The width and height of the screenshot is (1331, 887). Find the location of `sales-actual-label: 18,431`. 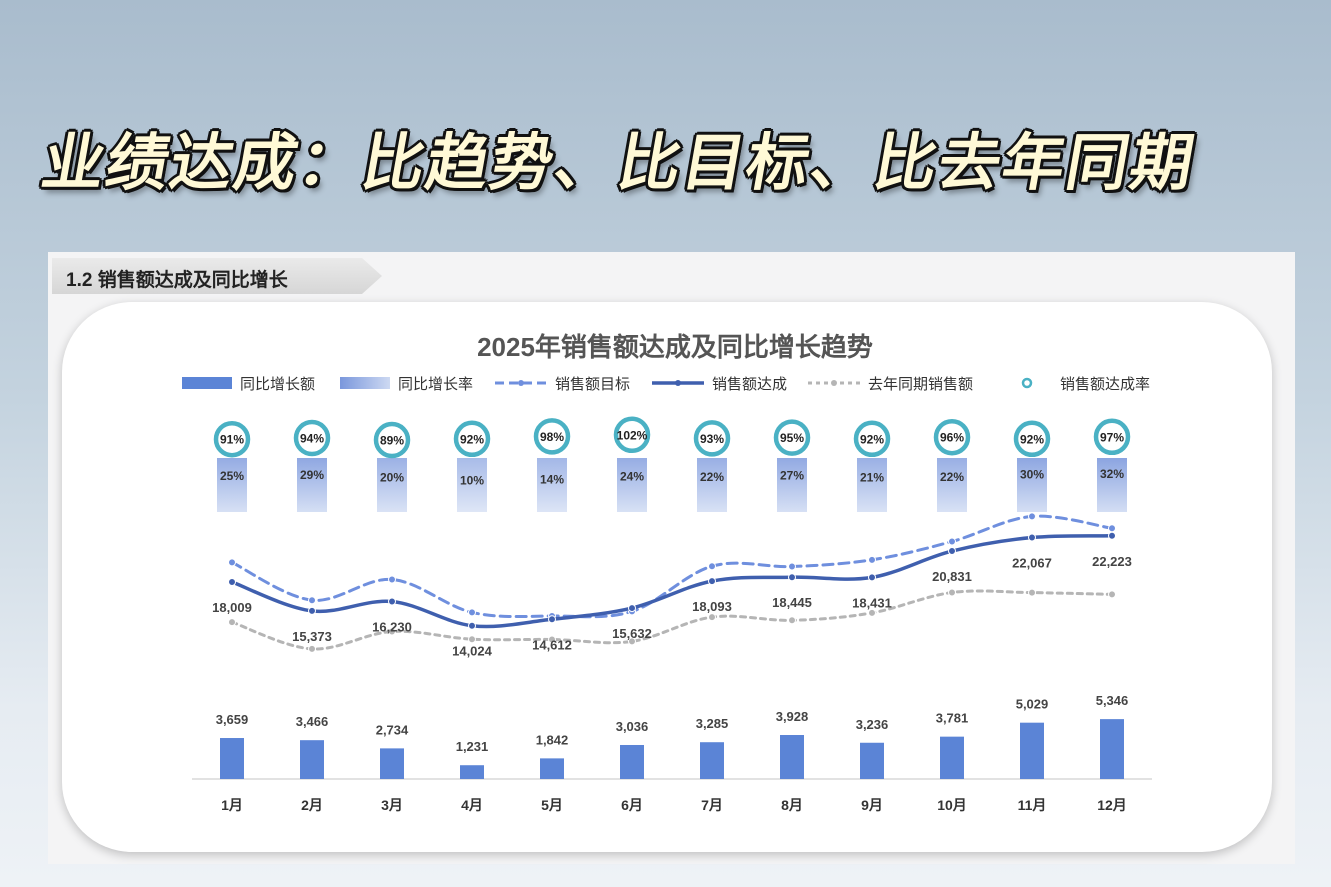

sales-actual-label: 18,431 is located at coordinates (872, 602).